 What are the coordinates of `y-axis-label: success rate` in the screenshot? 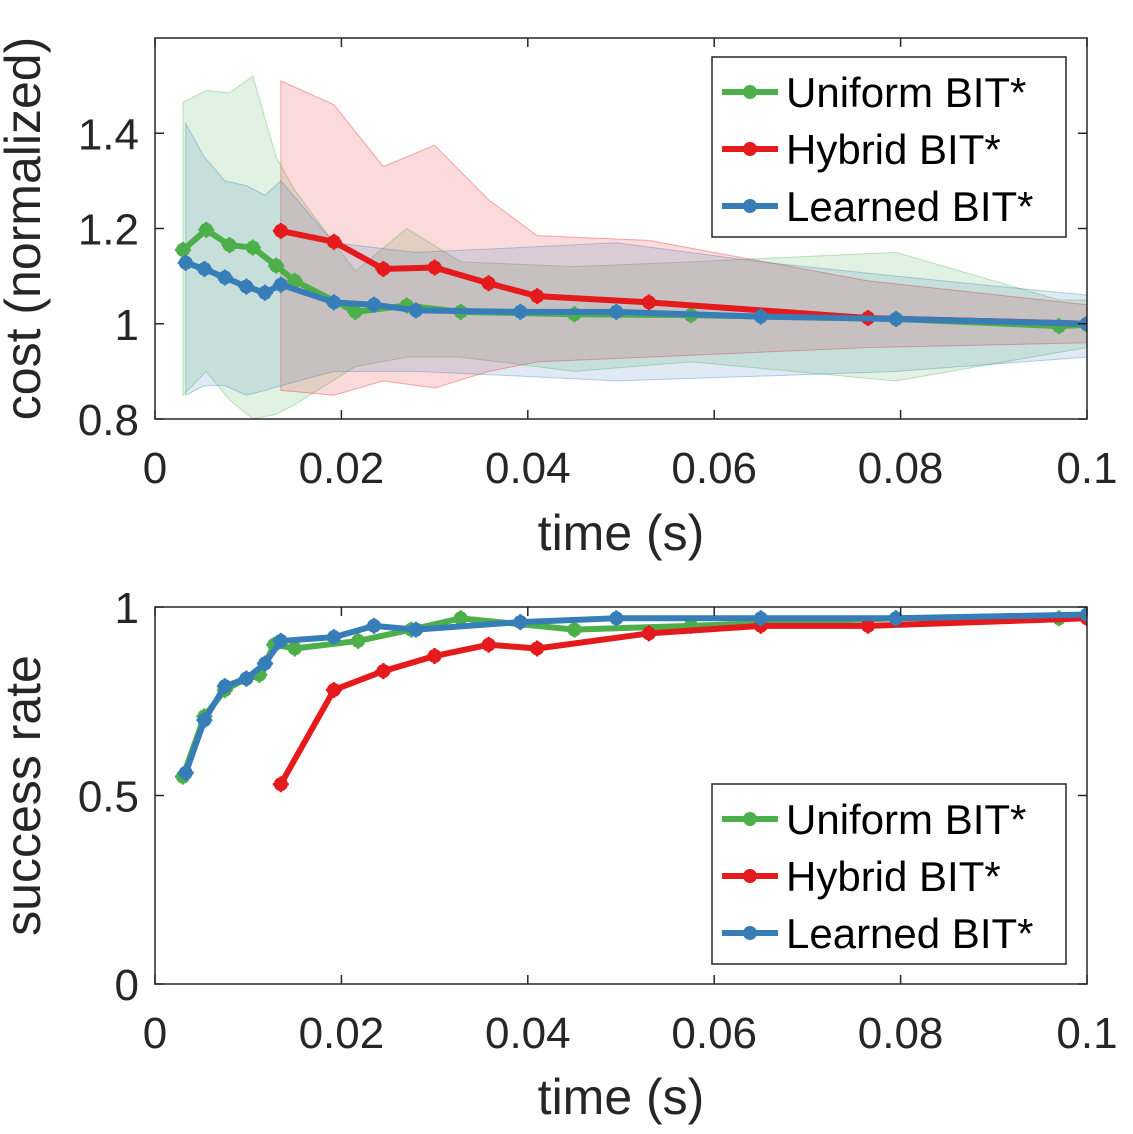 It's located at (25, 795).